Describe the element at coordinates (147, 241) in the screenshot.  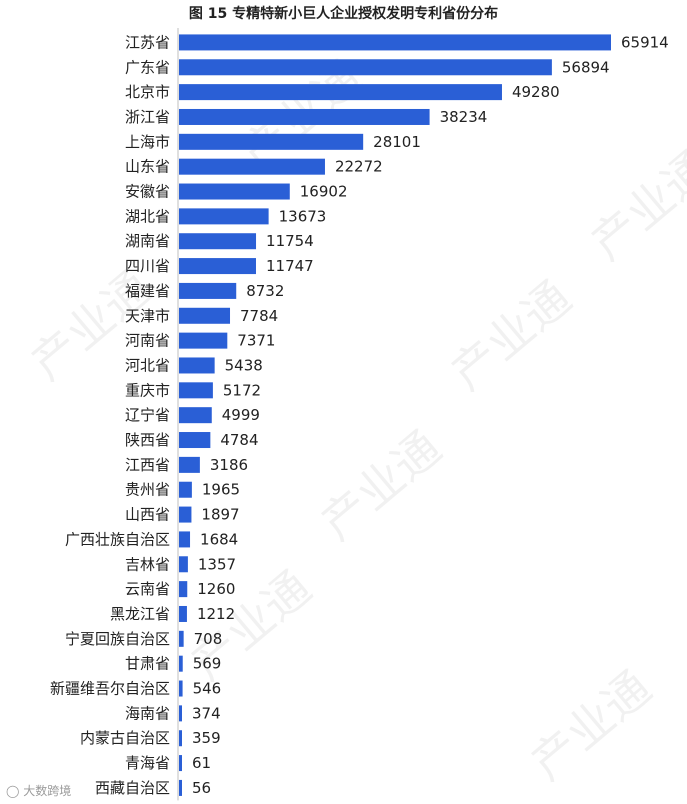
I see `category-label: 湖南省` at that location.